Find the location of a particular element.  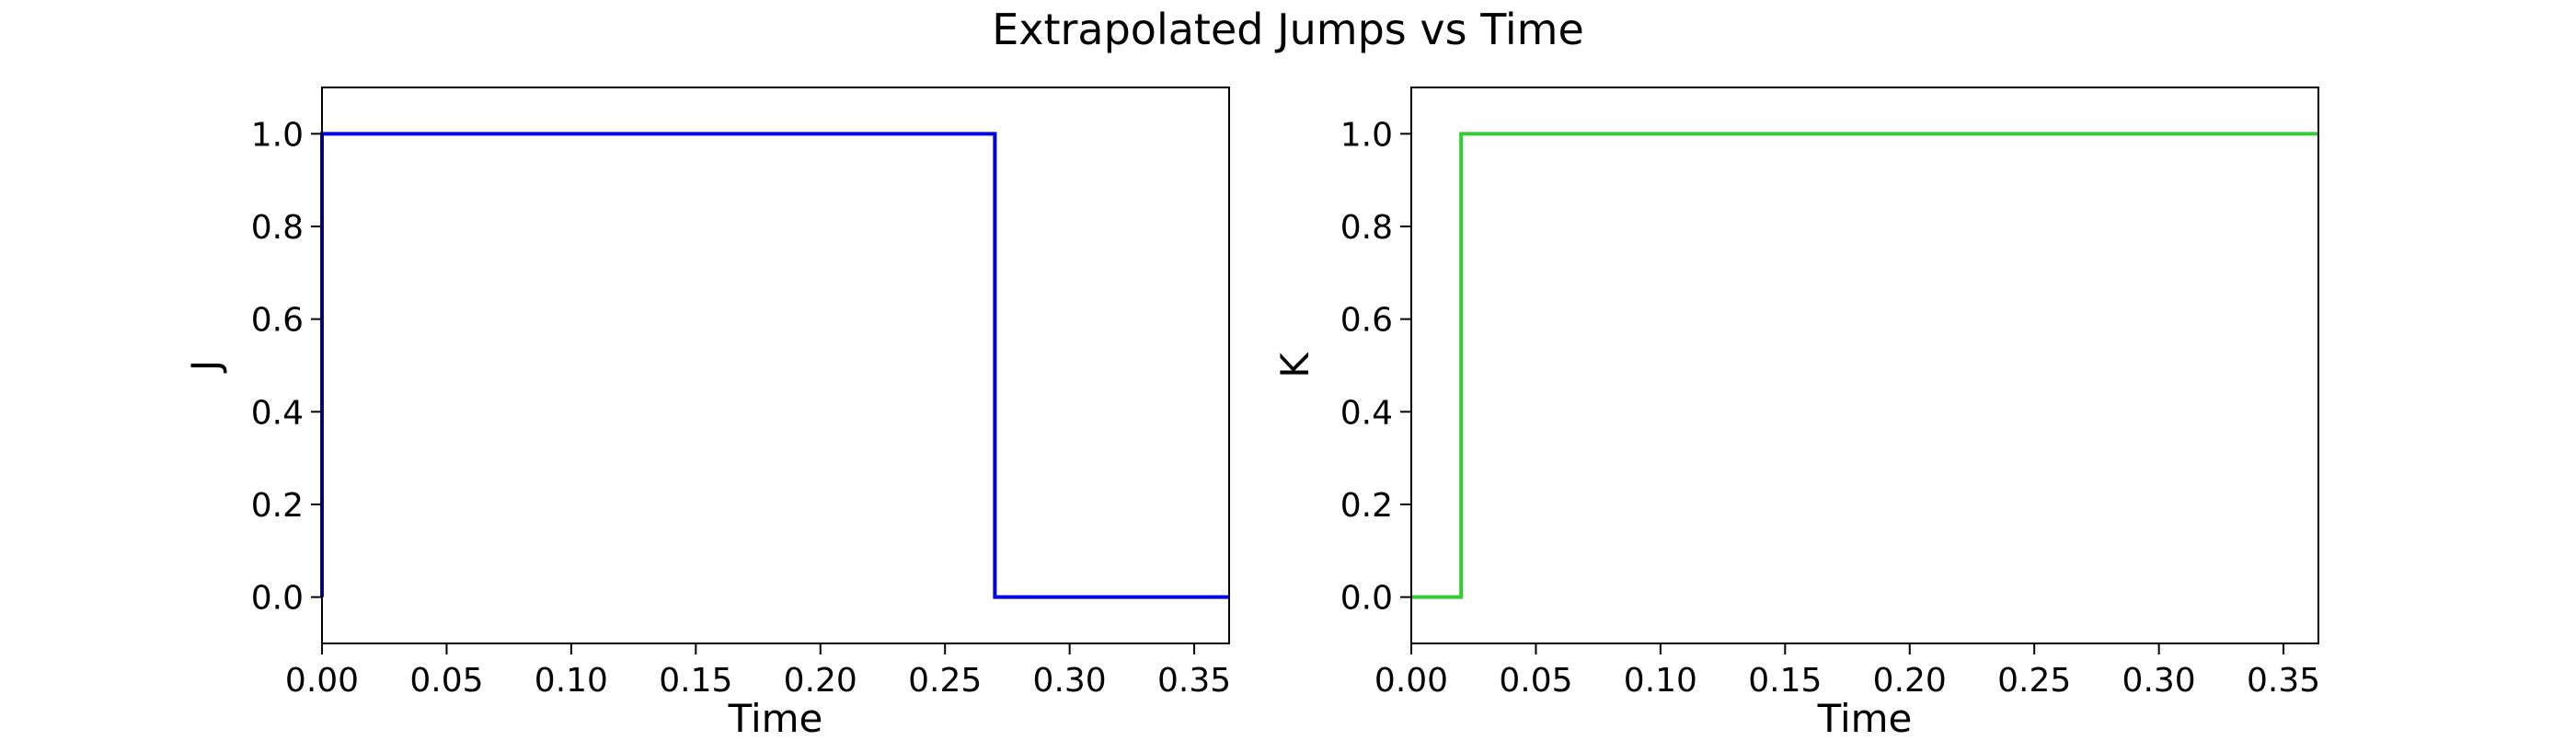

y-axis-label: J is located at coordinates (205, 367).